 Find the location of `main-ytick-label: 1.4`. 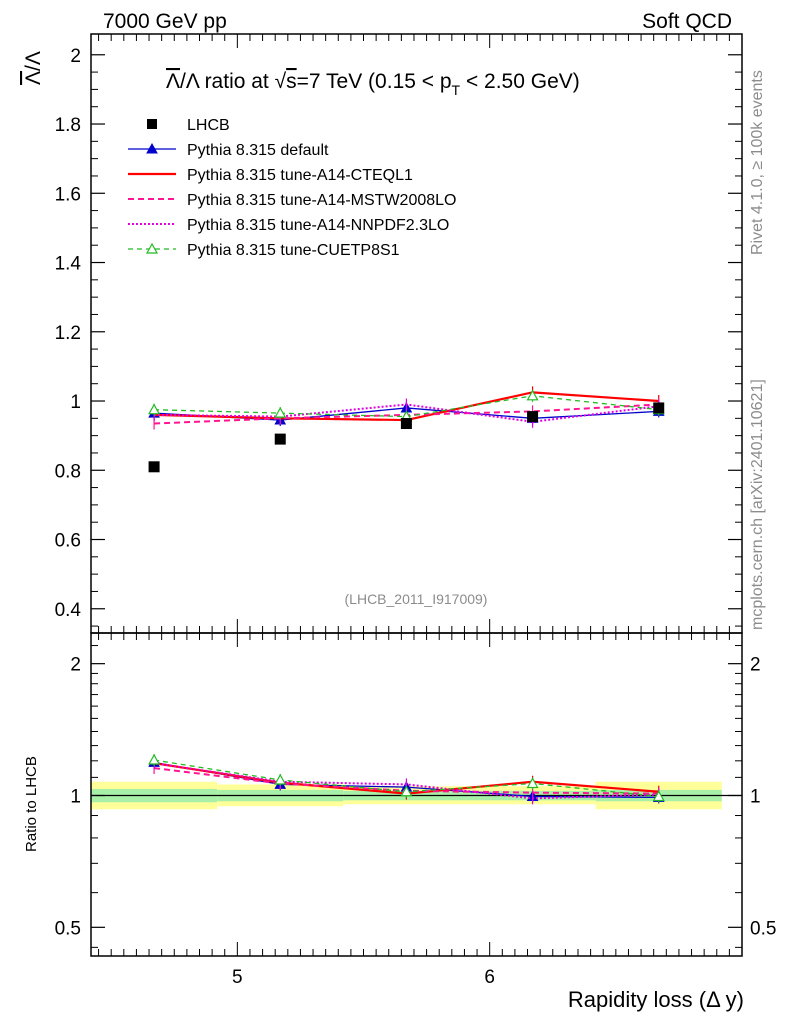

main-ytick-label: 1.4 is located at coordinates (68, 264).